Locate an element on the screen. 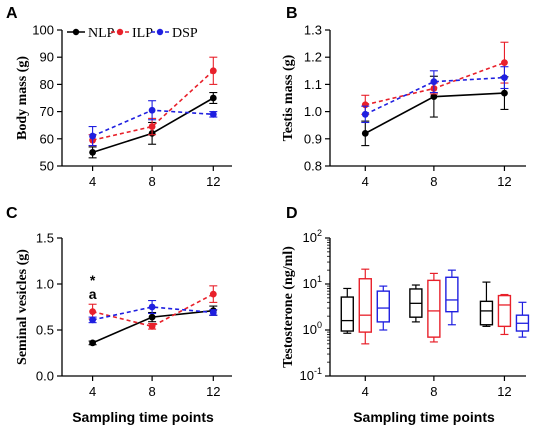  legend-marker-dsp is located at coordinates (160, 32).